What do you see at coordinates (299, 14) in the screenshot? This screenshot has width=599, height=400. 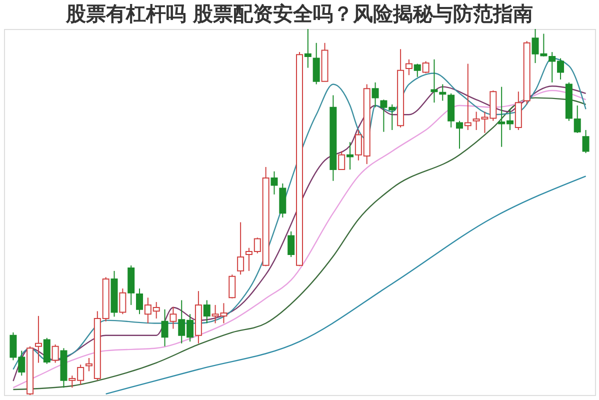 I see `chart-title: 股票有杠杆吗 股票配资安全吗？风险揭秘与防范指南` at bounding box center [299, 14].